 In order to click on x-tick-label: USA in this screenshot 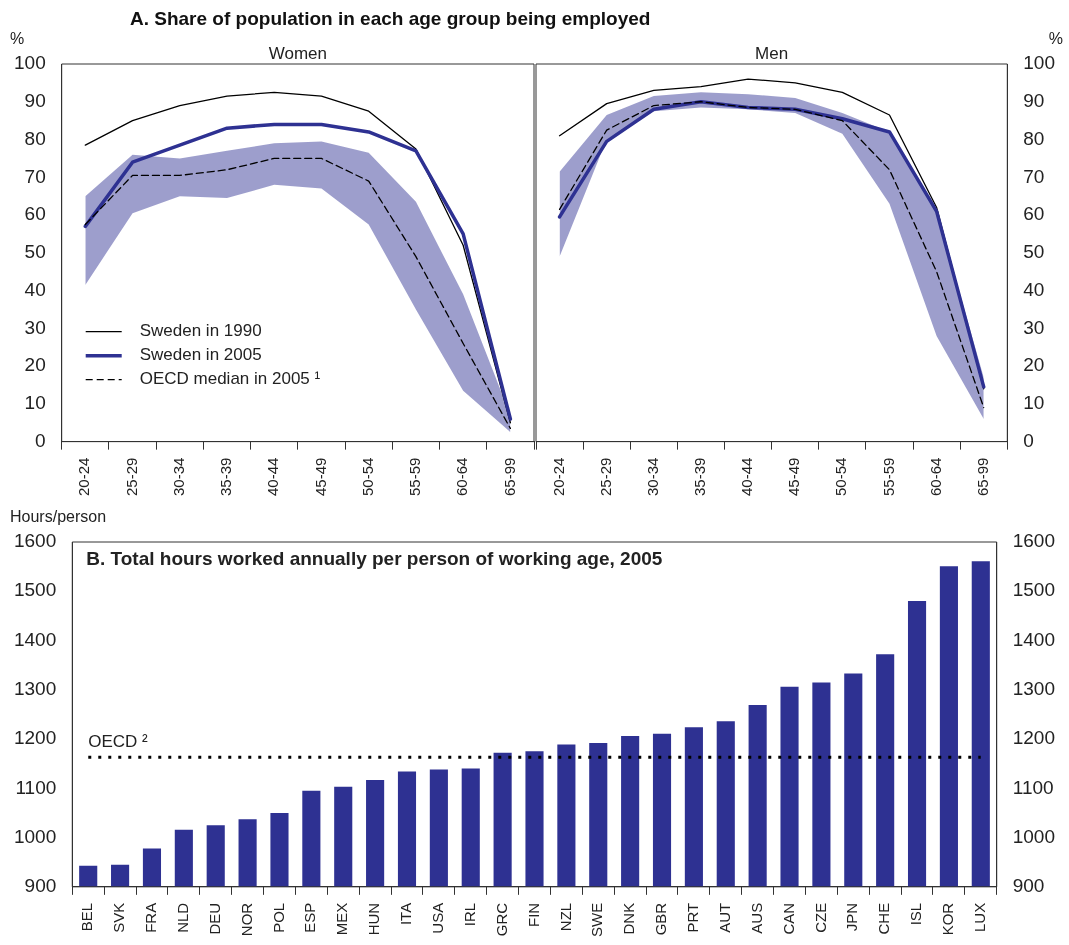, I will do `click(438, 918)`.